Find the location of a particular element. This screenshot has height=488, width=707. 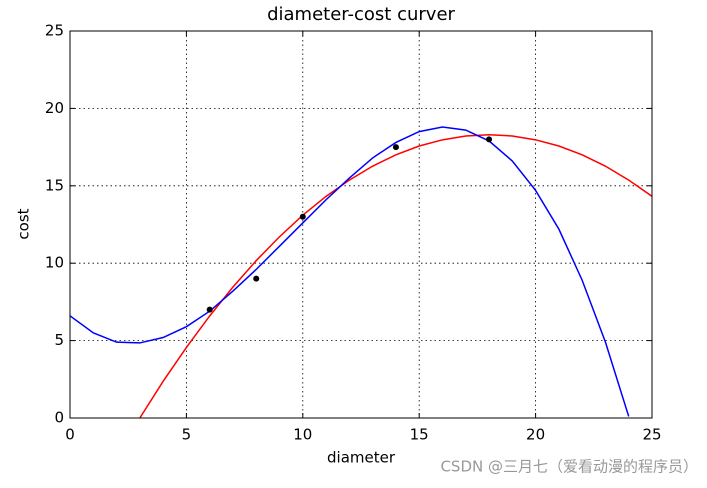

x-tick-label: 0 is located at coordinates (70, 435).